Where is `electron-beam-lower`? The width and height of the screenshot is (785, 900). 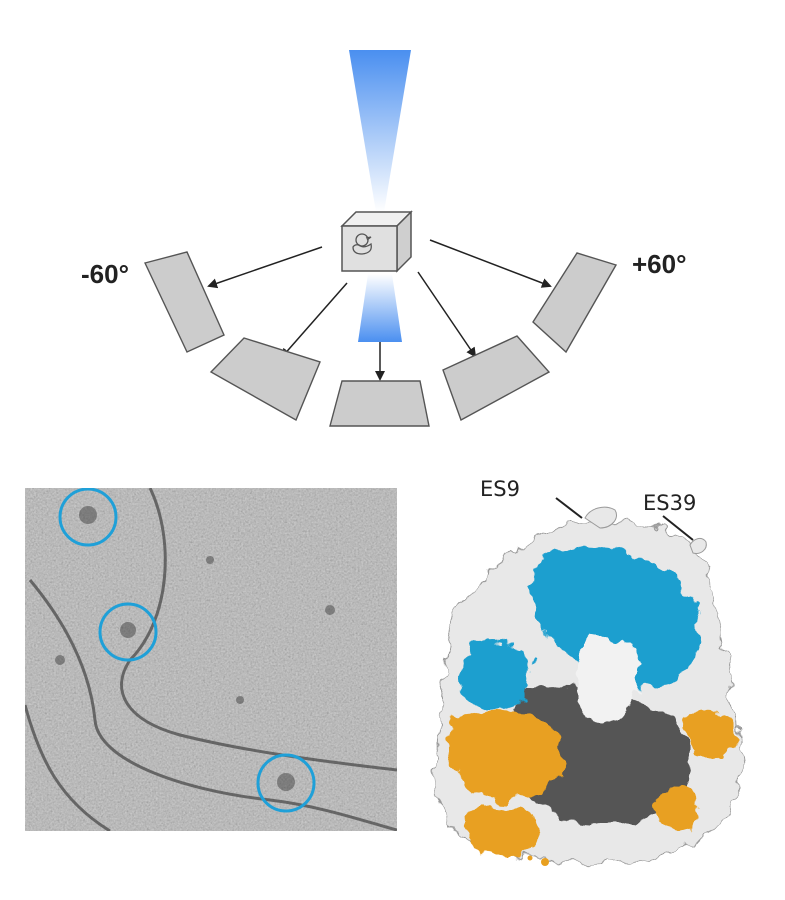
electron-beam-lower is located at coordinates (380, 308).